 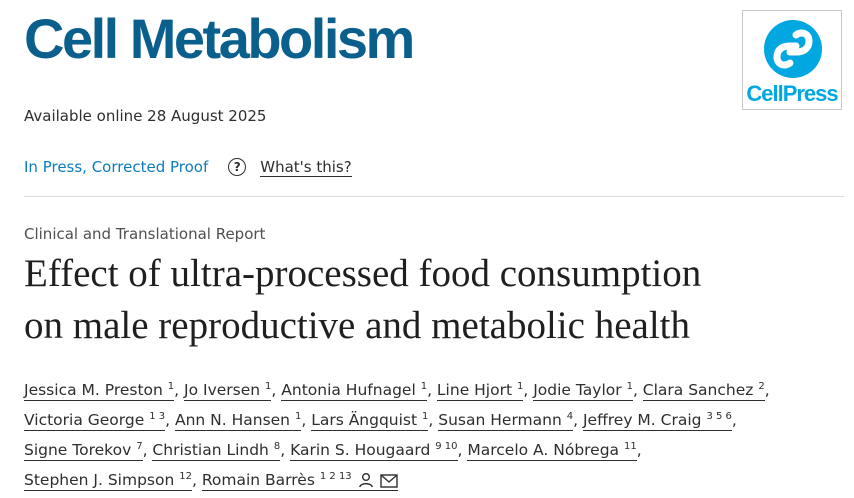 What do you see at coordinates (374, 451) in the screenshot?
I see `author-link: Karin S. Hougaard 9 10` at bounding box center [374, 451].